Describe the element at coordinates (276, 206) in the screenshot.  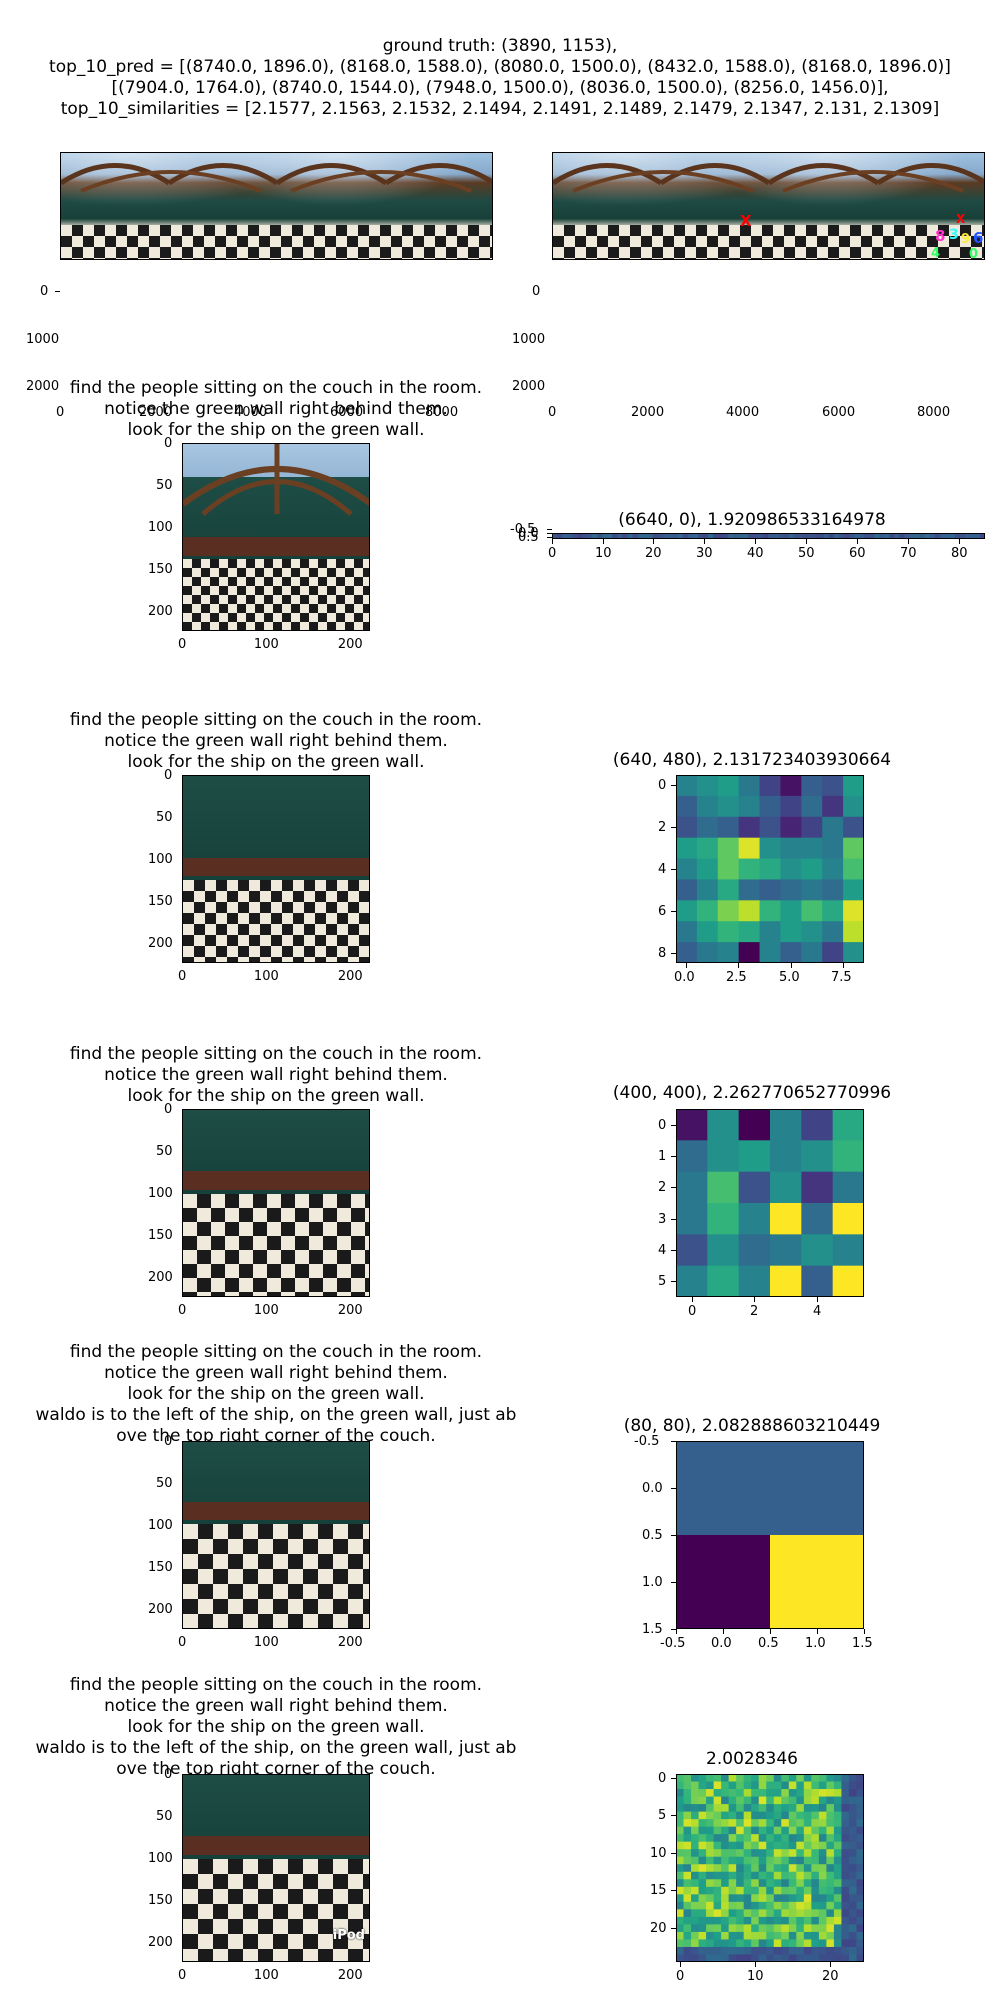
I see `panorama-left-image` at that location.